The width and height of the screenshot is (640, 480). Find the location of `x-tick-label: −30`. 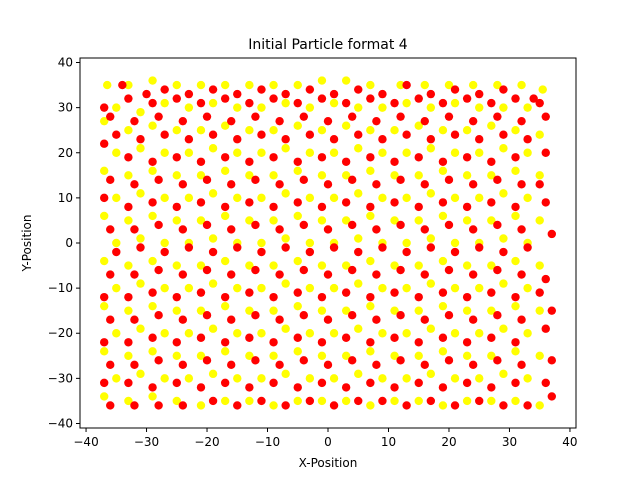

x-tick-label: −30 is located at coordinates (146, 442).